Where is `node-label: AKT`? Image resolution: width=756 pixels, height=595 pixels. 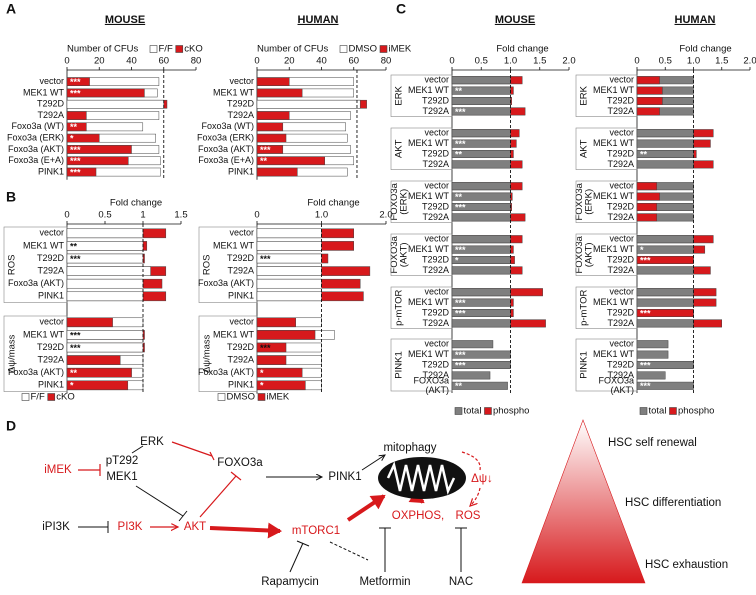
node-label: AKT is located at coordinates (195, 527).